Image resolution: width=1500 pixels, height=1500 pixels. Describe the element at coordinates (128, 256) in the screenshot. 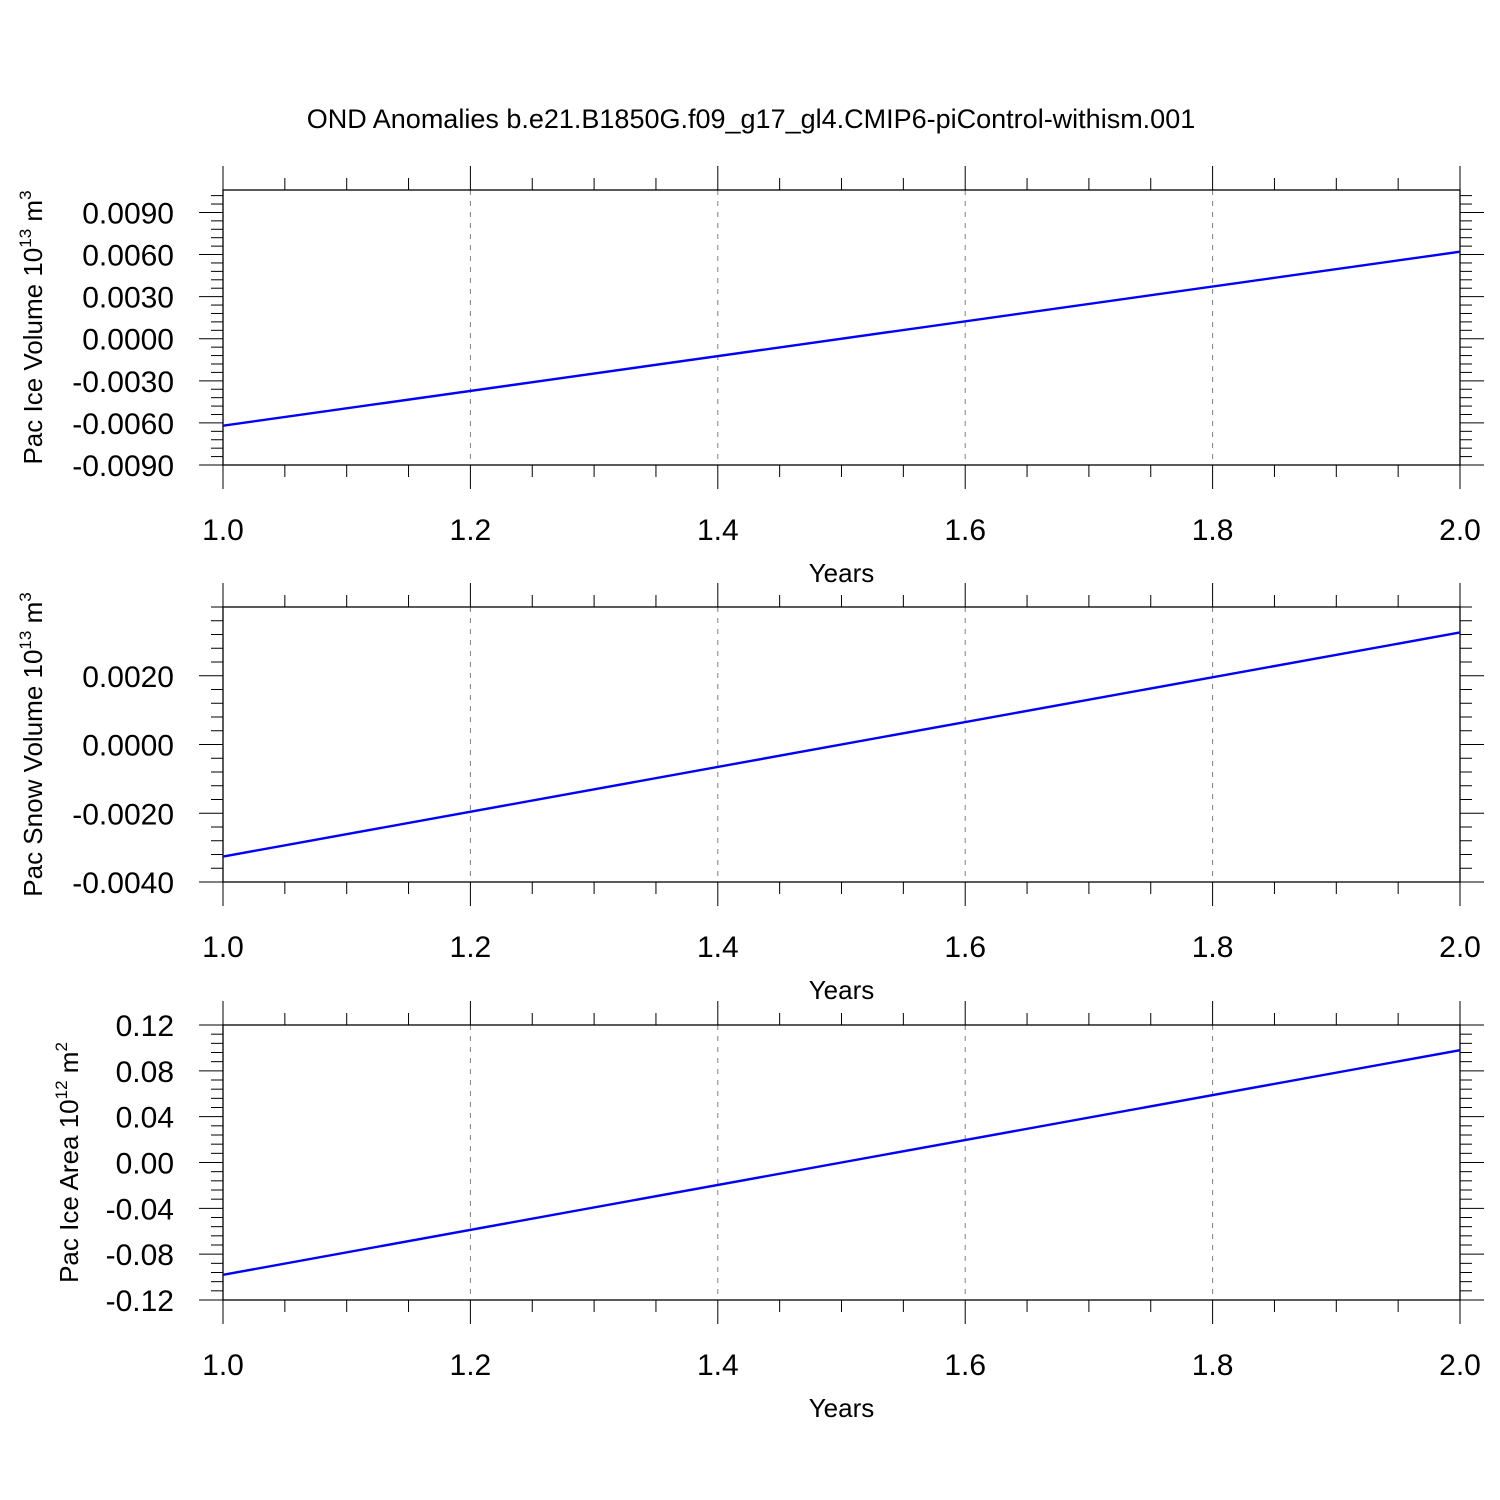

I see `y-tick-label: 0.0060` at that location.